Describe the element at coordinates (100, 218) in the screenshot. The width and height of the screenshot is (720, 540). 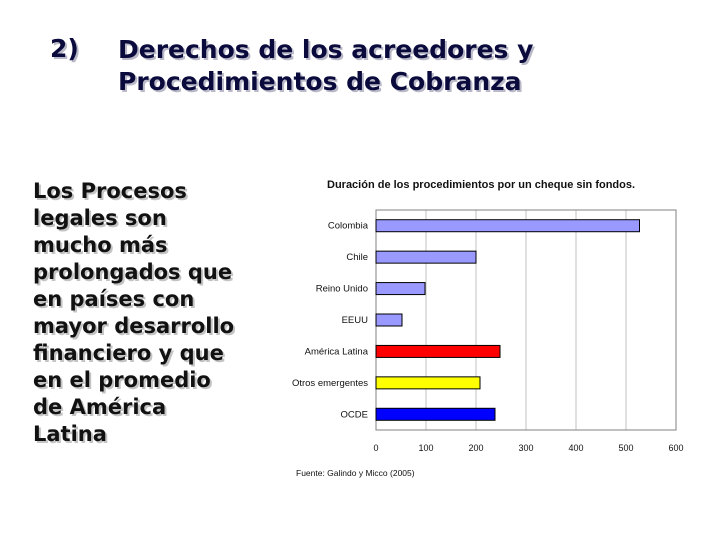
I see `body-line: legales son` at that location.